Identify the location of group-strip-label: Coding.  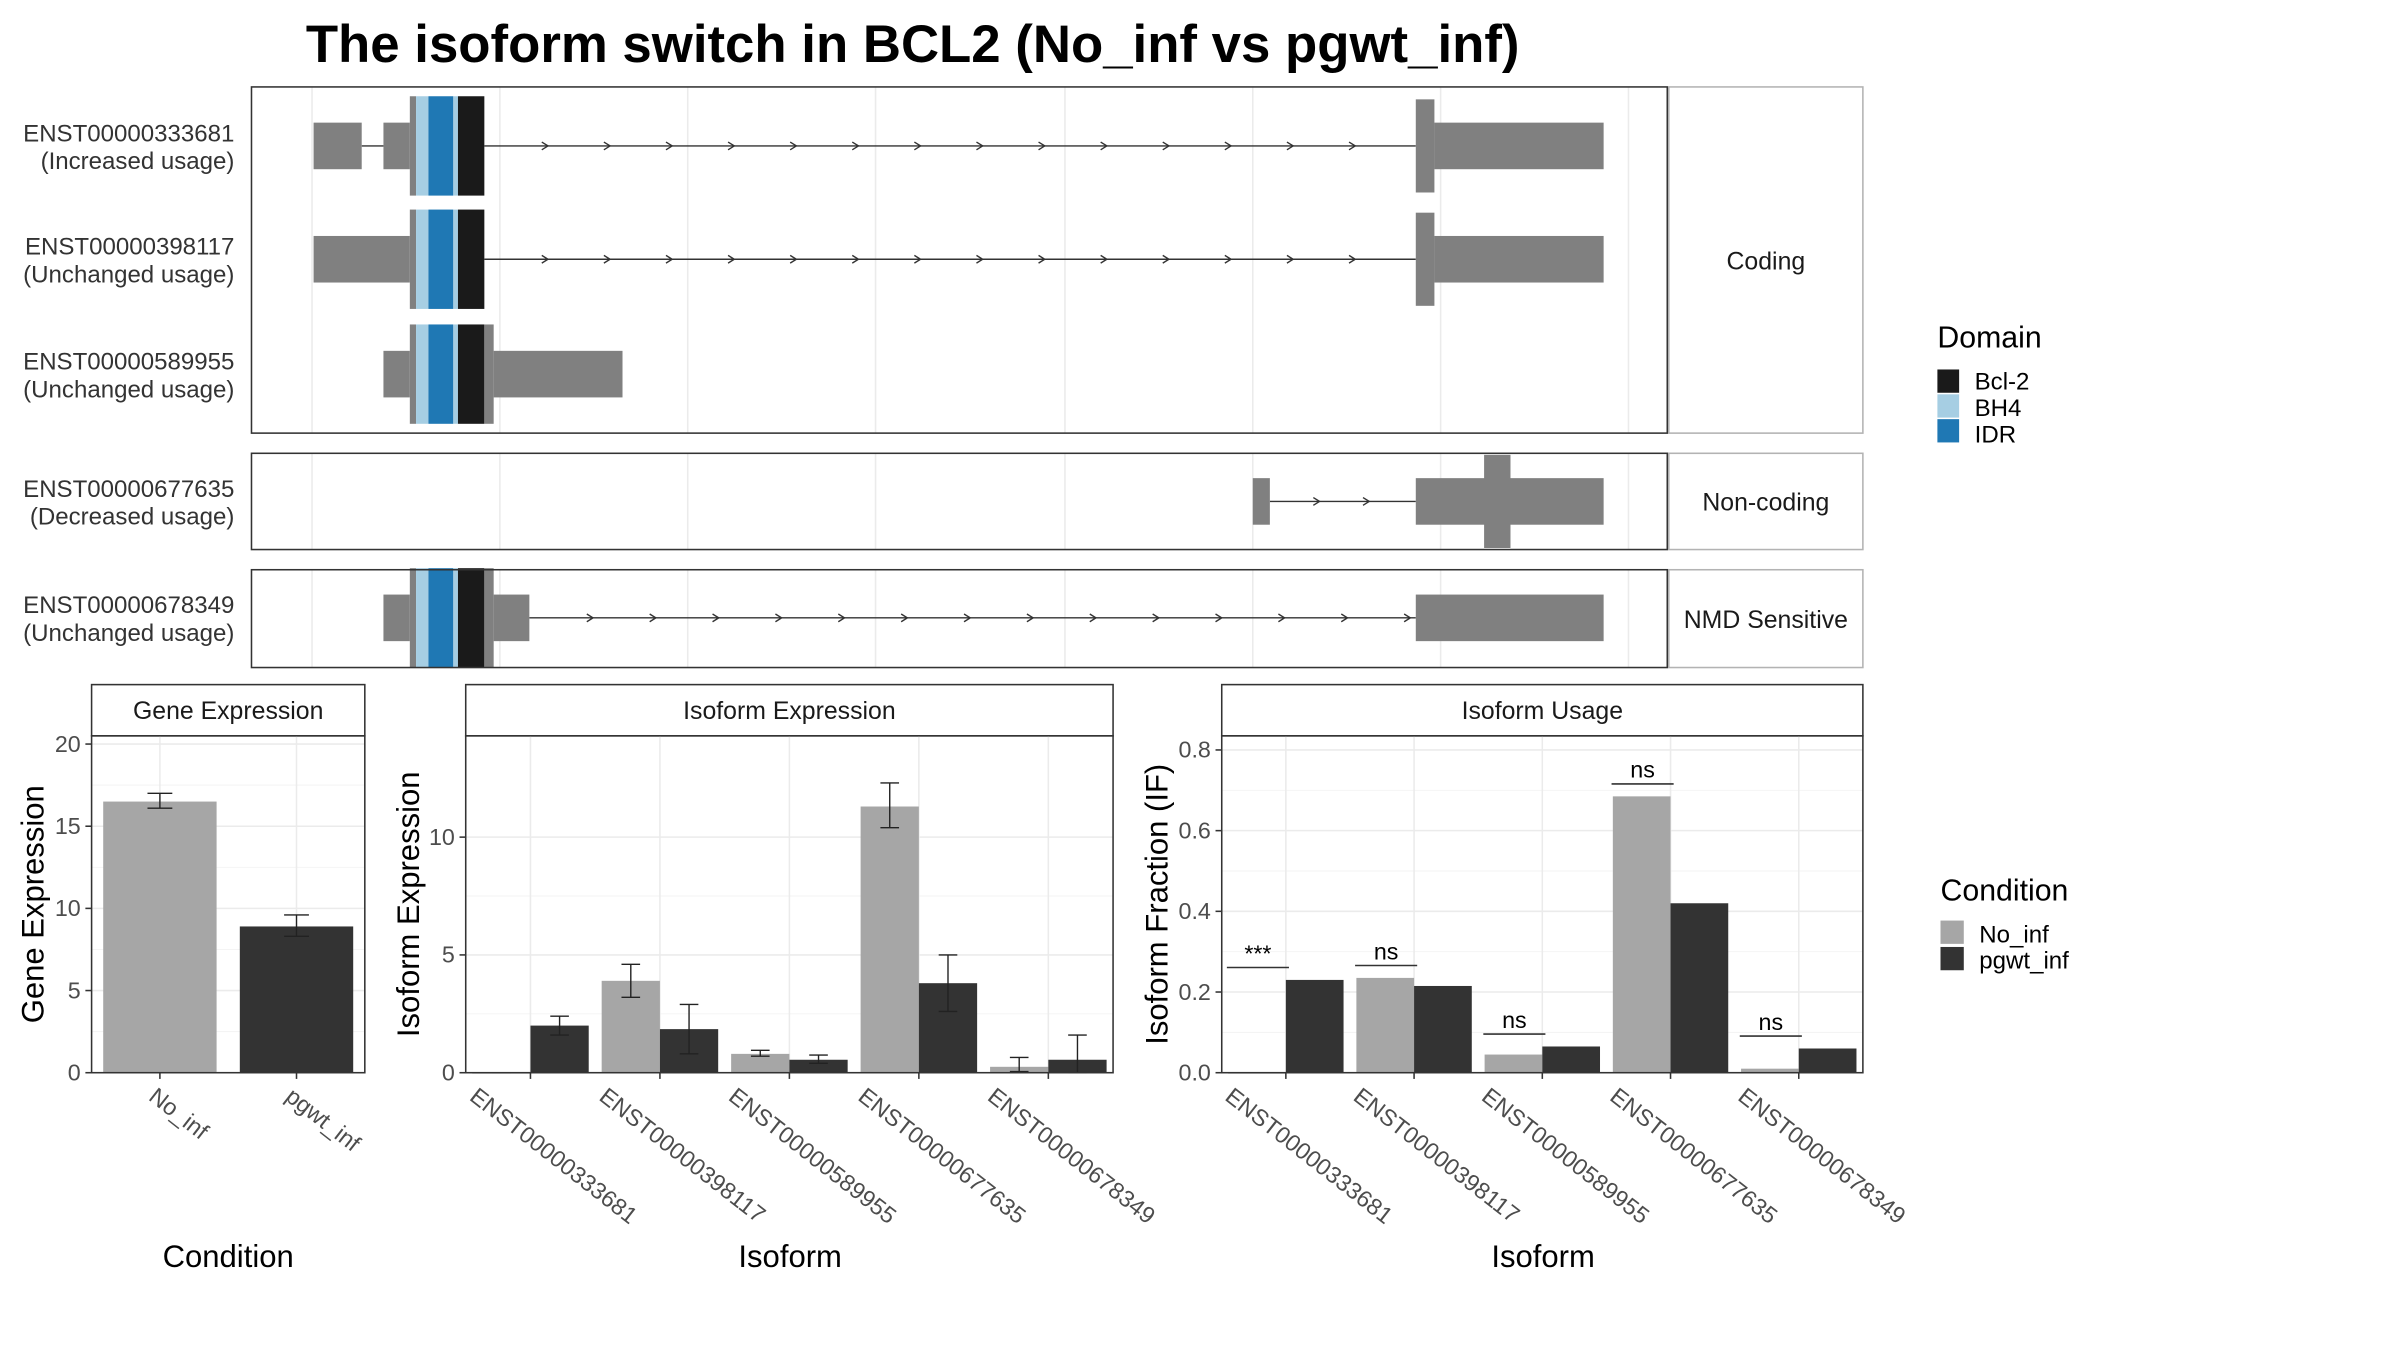
(1766, 261).